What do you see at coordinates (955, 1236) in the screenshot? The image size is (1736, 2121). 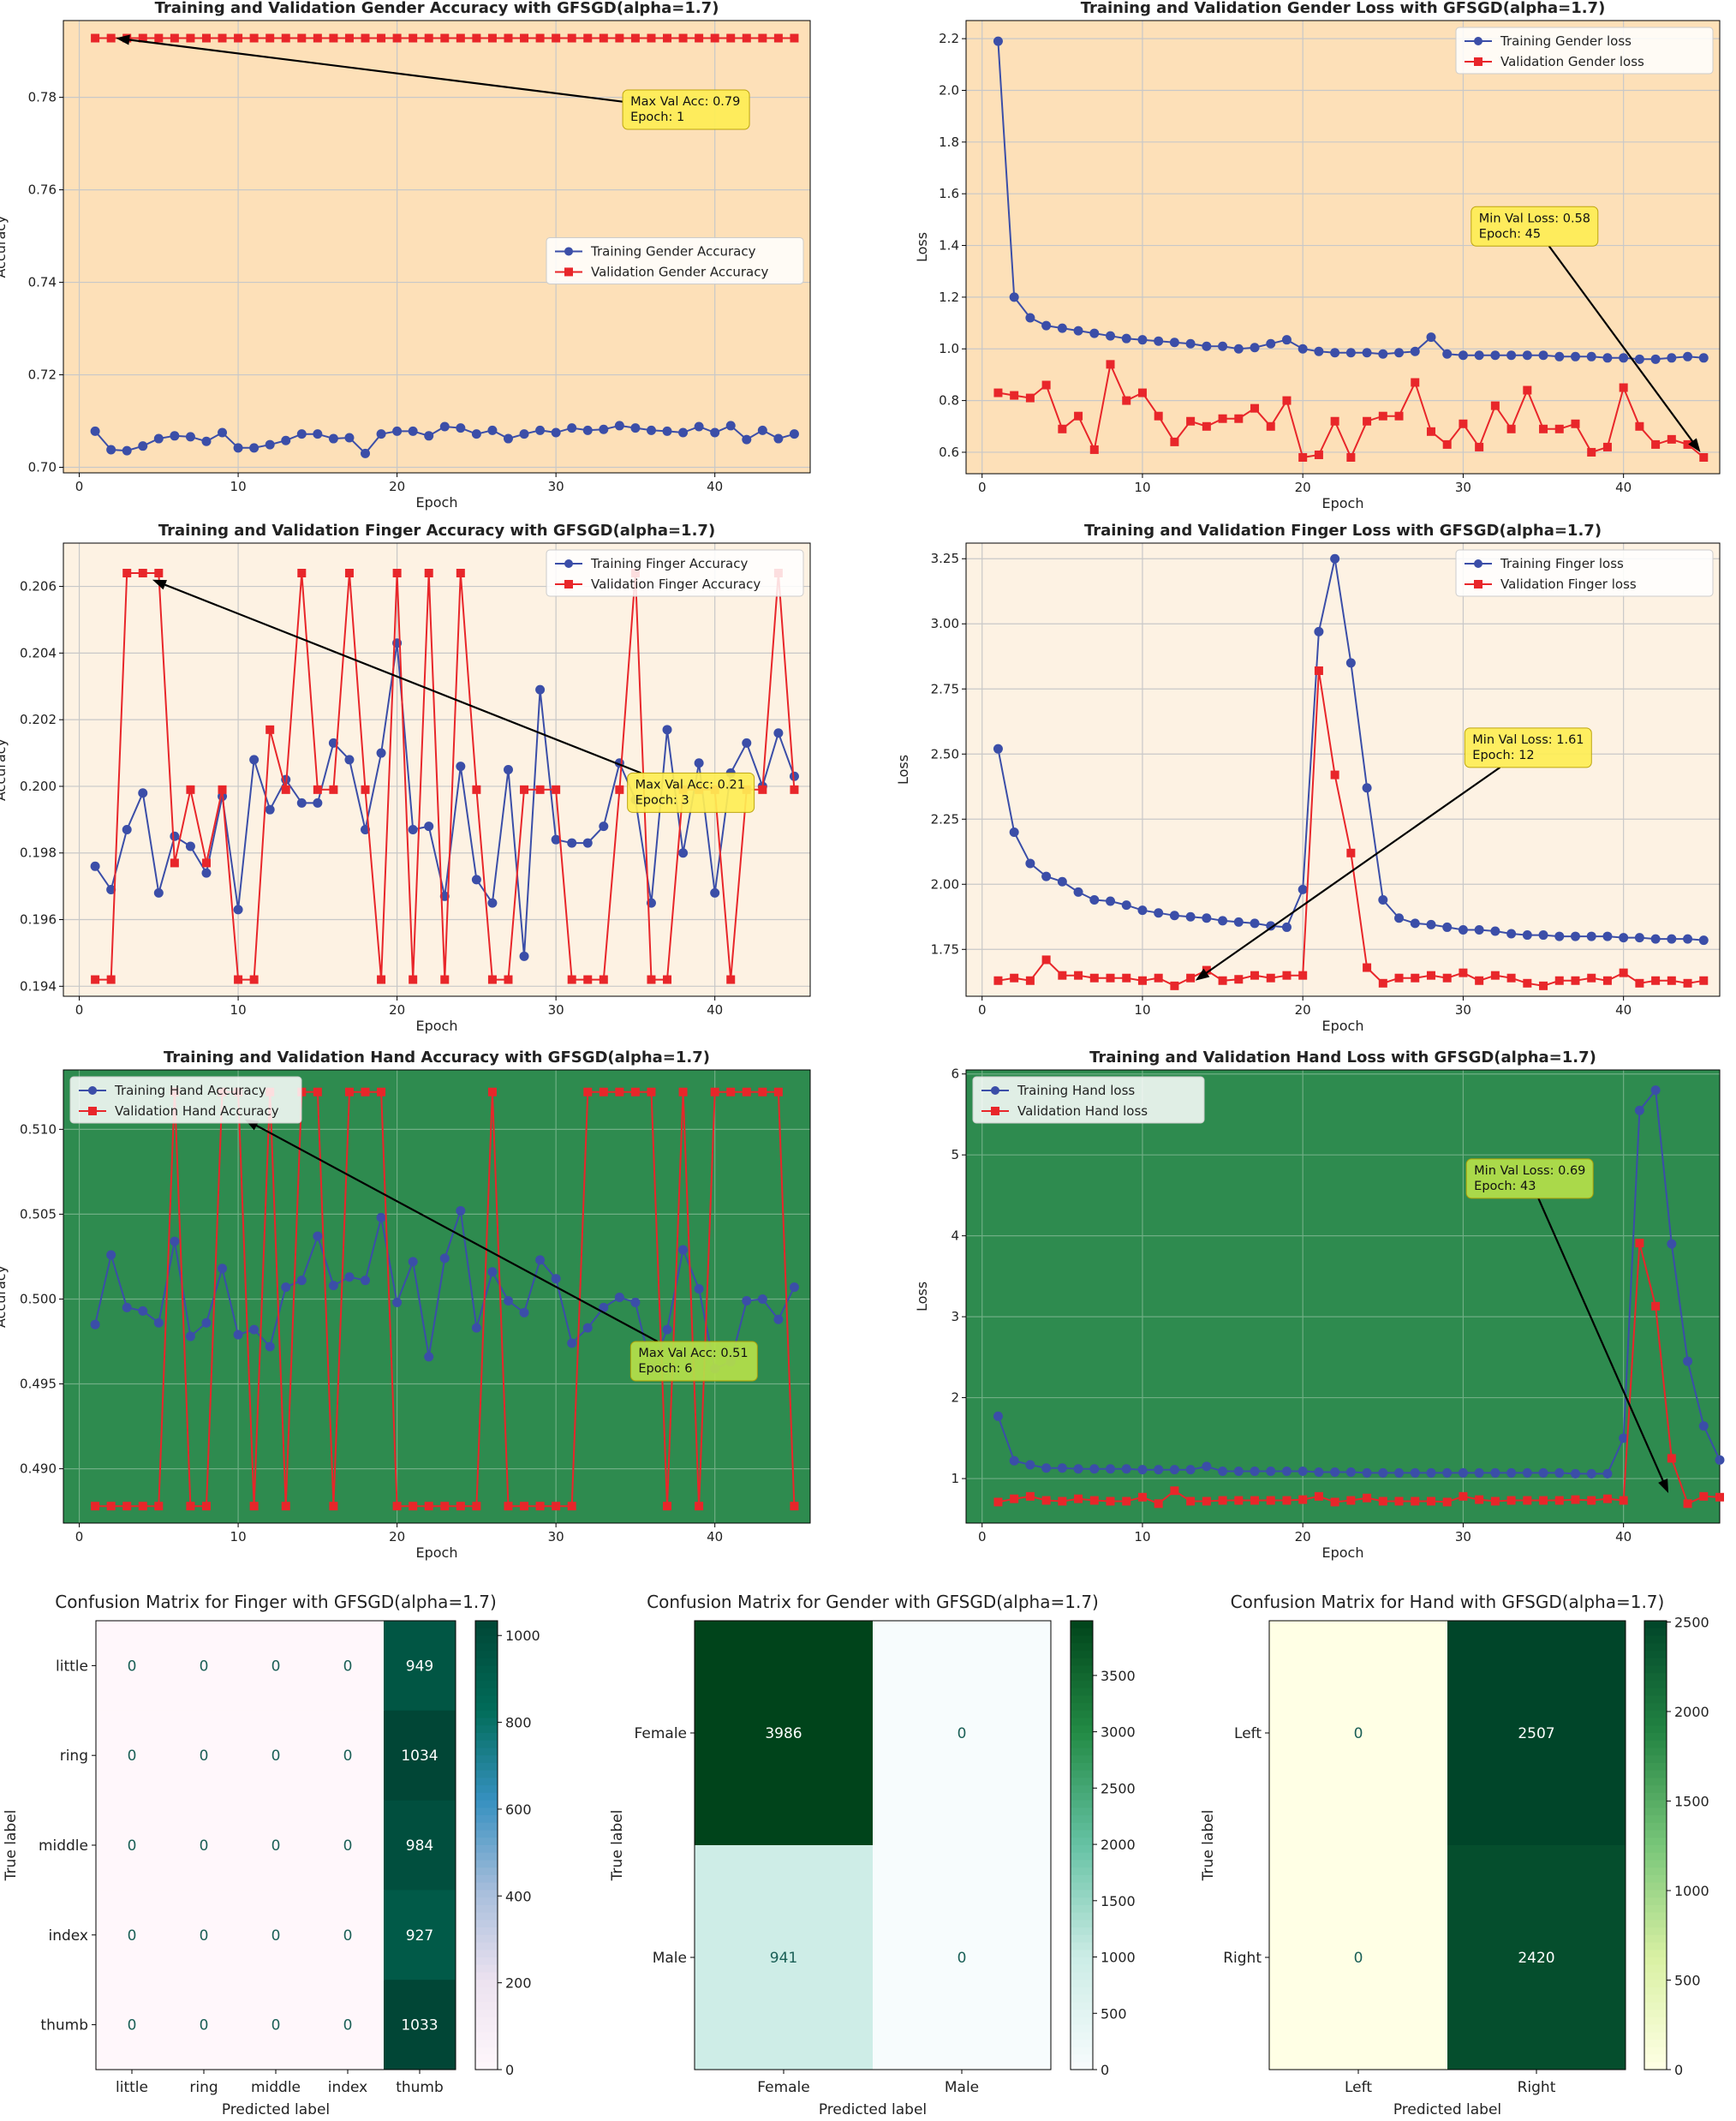 I see `y-tick-label: 4` at bounding box center [955, 1236].